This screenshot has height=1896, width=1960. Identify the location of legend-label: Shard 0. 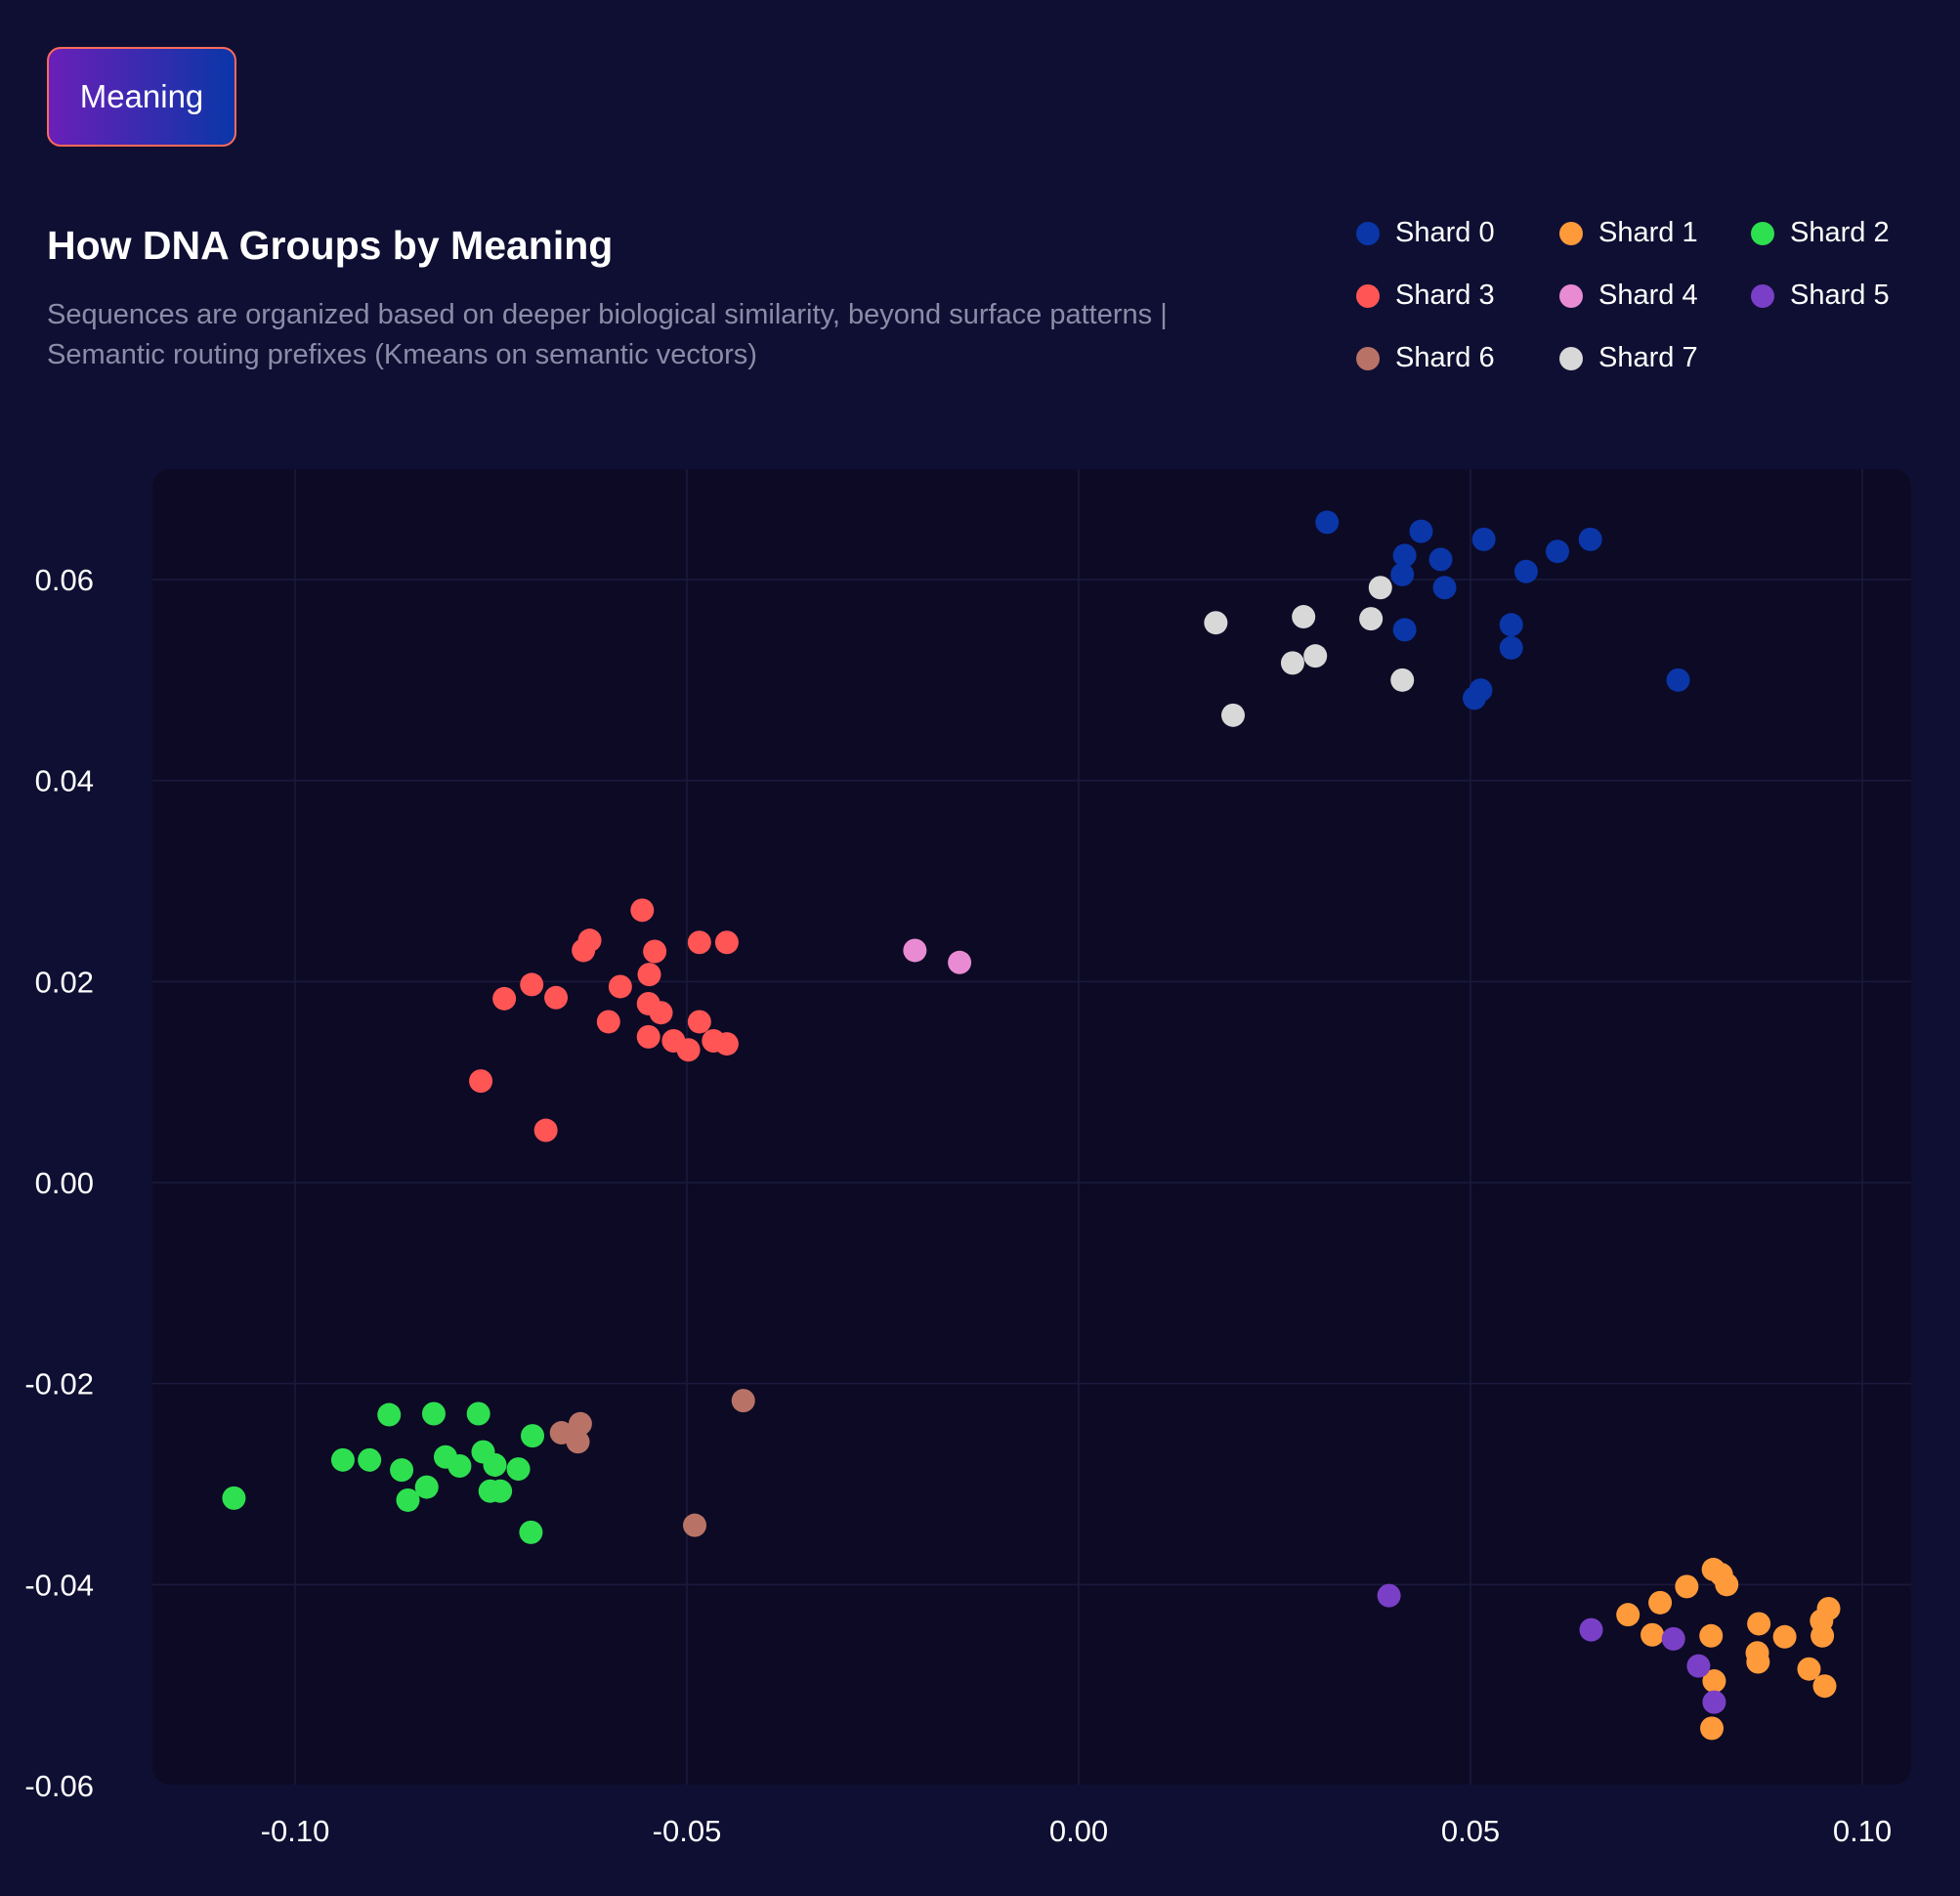
(1445, 232).